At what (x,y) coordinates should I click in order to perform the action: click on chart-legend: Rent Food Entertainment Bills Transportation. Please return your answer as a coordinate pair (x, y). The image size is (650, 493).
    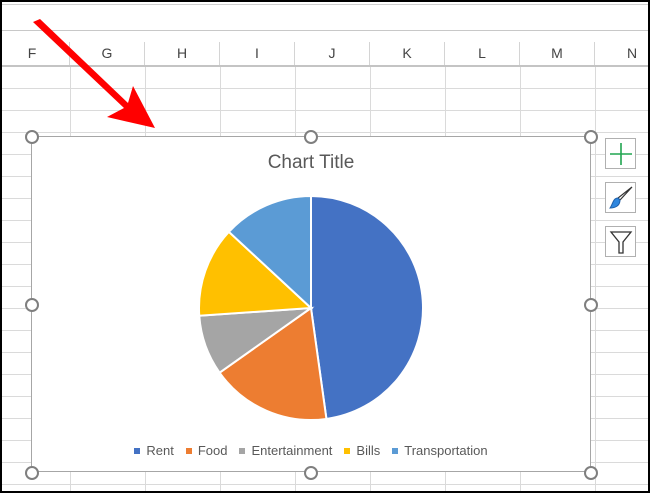
    Looking at the image, I should click on (311, 450).